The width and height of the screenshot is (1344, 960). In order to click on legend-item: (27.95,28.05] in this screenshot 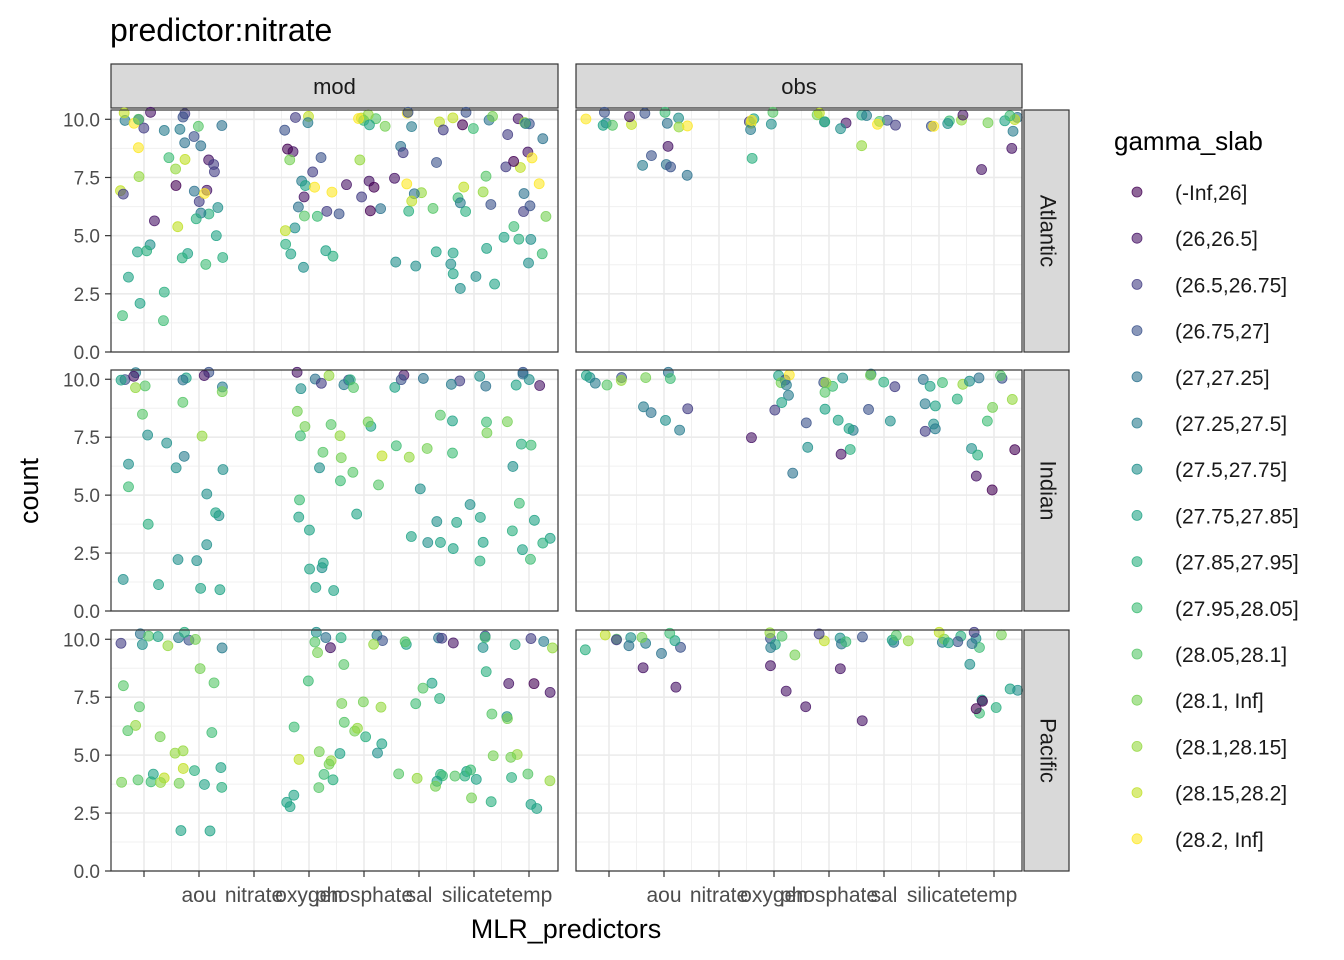, I will do `click(1215, 609)`.